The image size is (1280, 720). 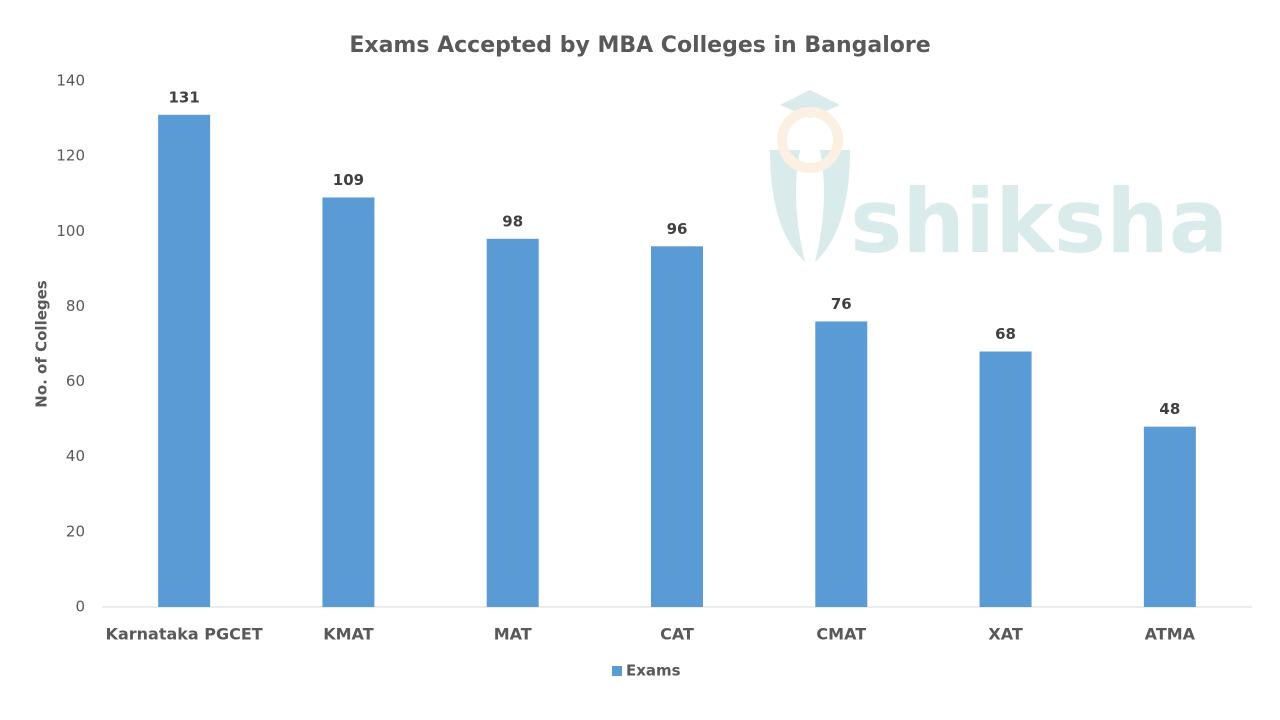 I want to click on x-tick-label: CMAT, so click(x=841, y=634).